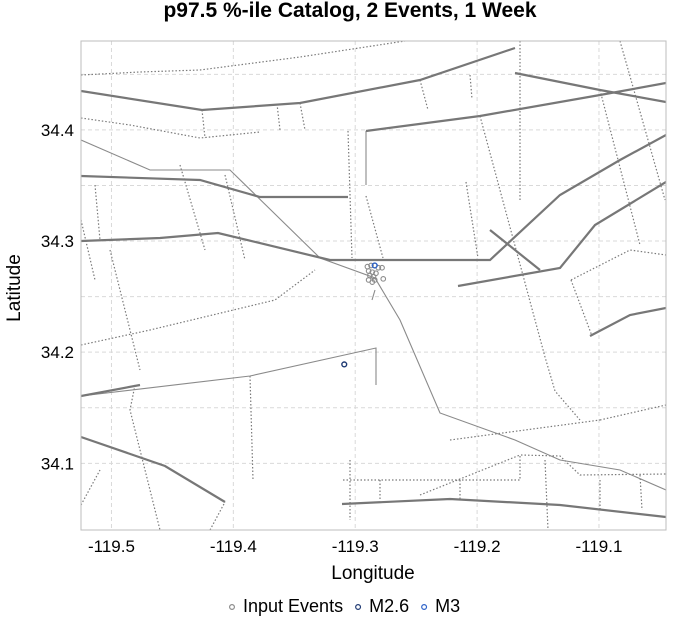 The width and height of the screenshot is (700, 623). What do you see at coordinates (293, 606) in the screenshot?
I see `legend-label: Input Events` at bounding box center [293, 606].